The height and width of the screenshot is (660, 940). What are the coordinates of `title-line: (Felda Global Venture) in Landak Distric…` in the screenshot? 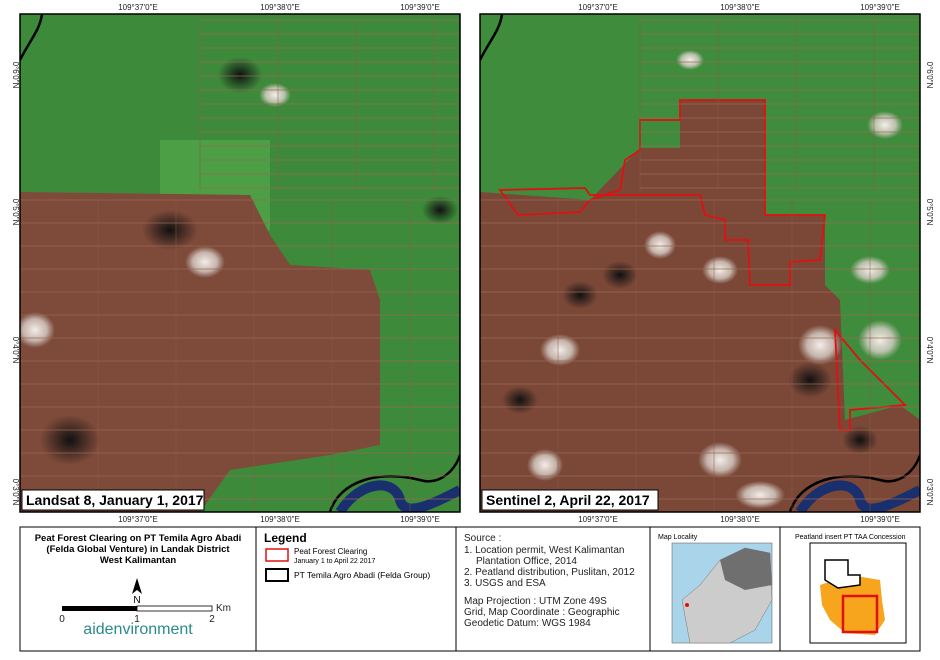 It's located at (138, 549).